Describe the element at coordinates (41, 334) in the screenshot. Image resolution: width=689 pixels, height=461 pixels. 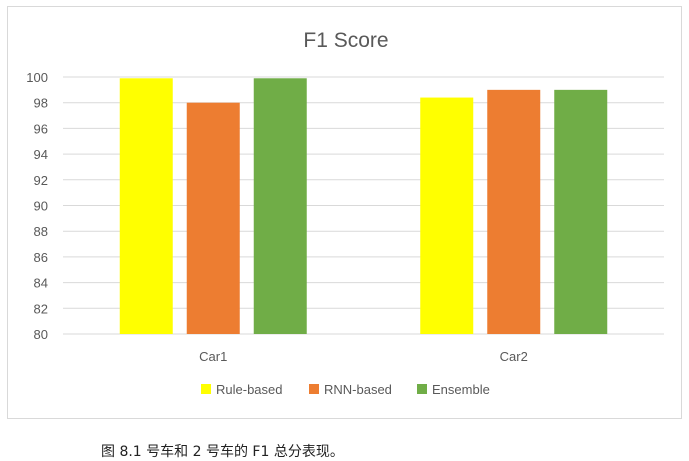
I see `y-tick-label: 80` at that location.